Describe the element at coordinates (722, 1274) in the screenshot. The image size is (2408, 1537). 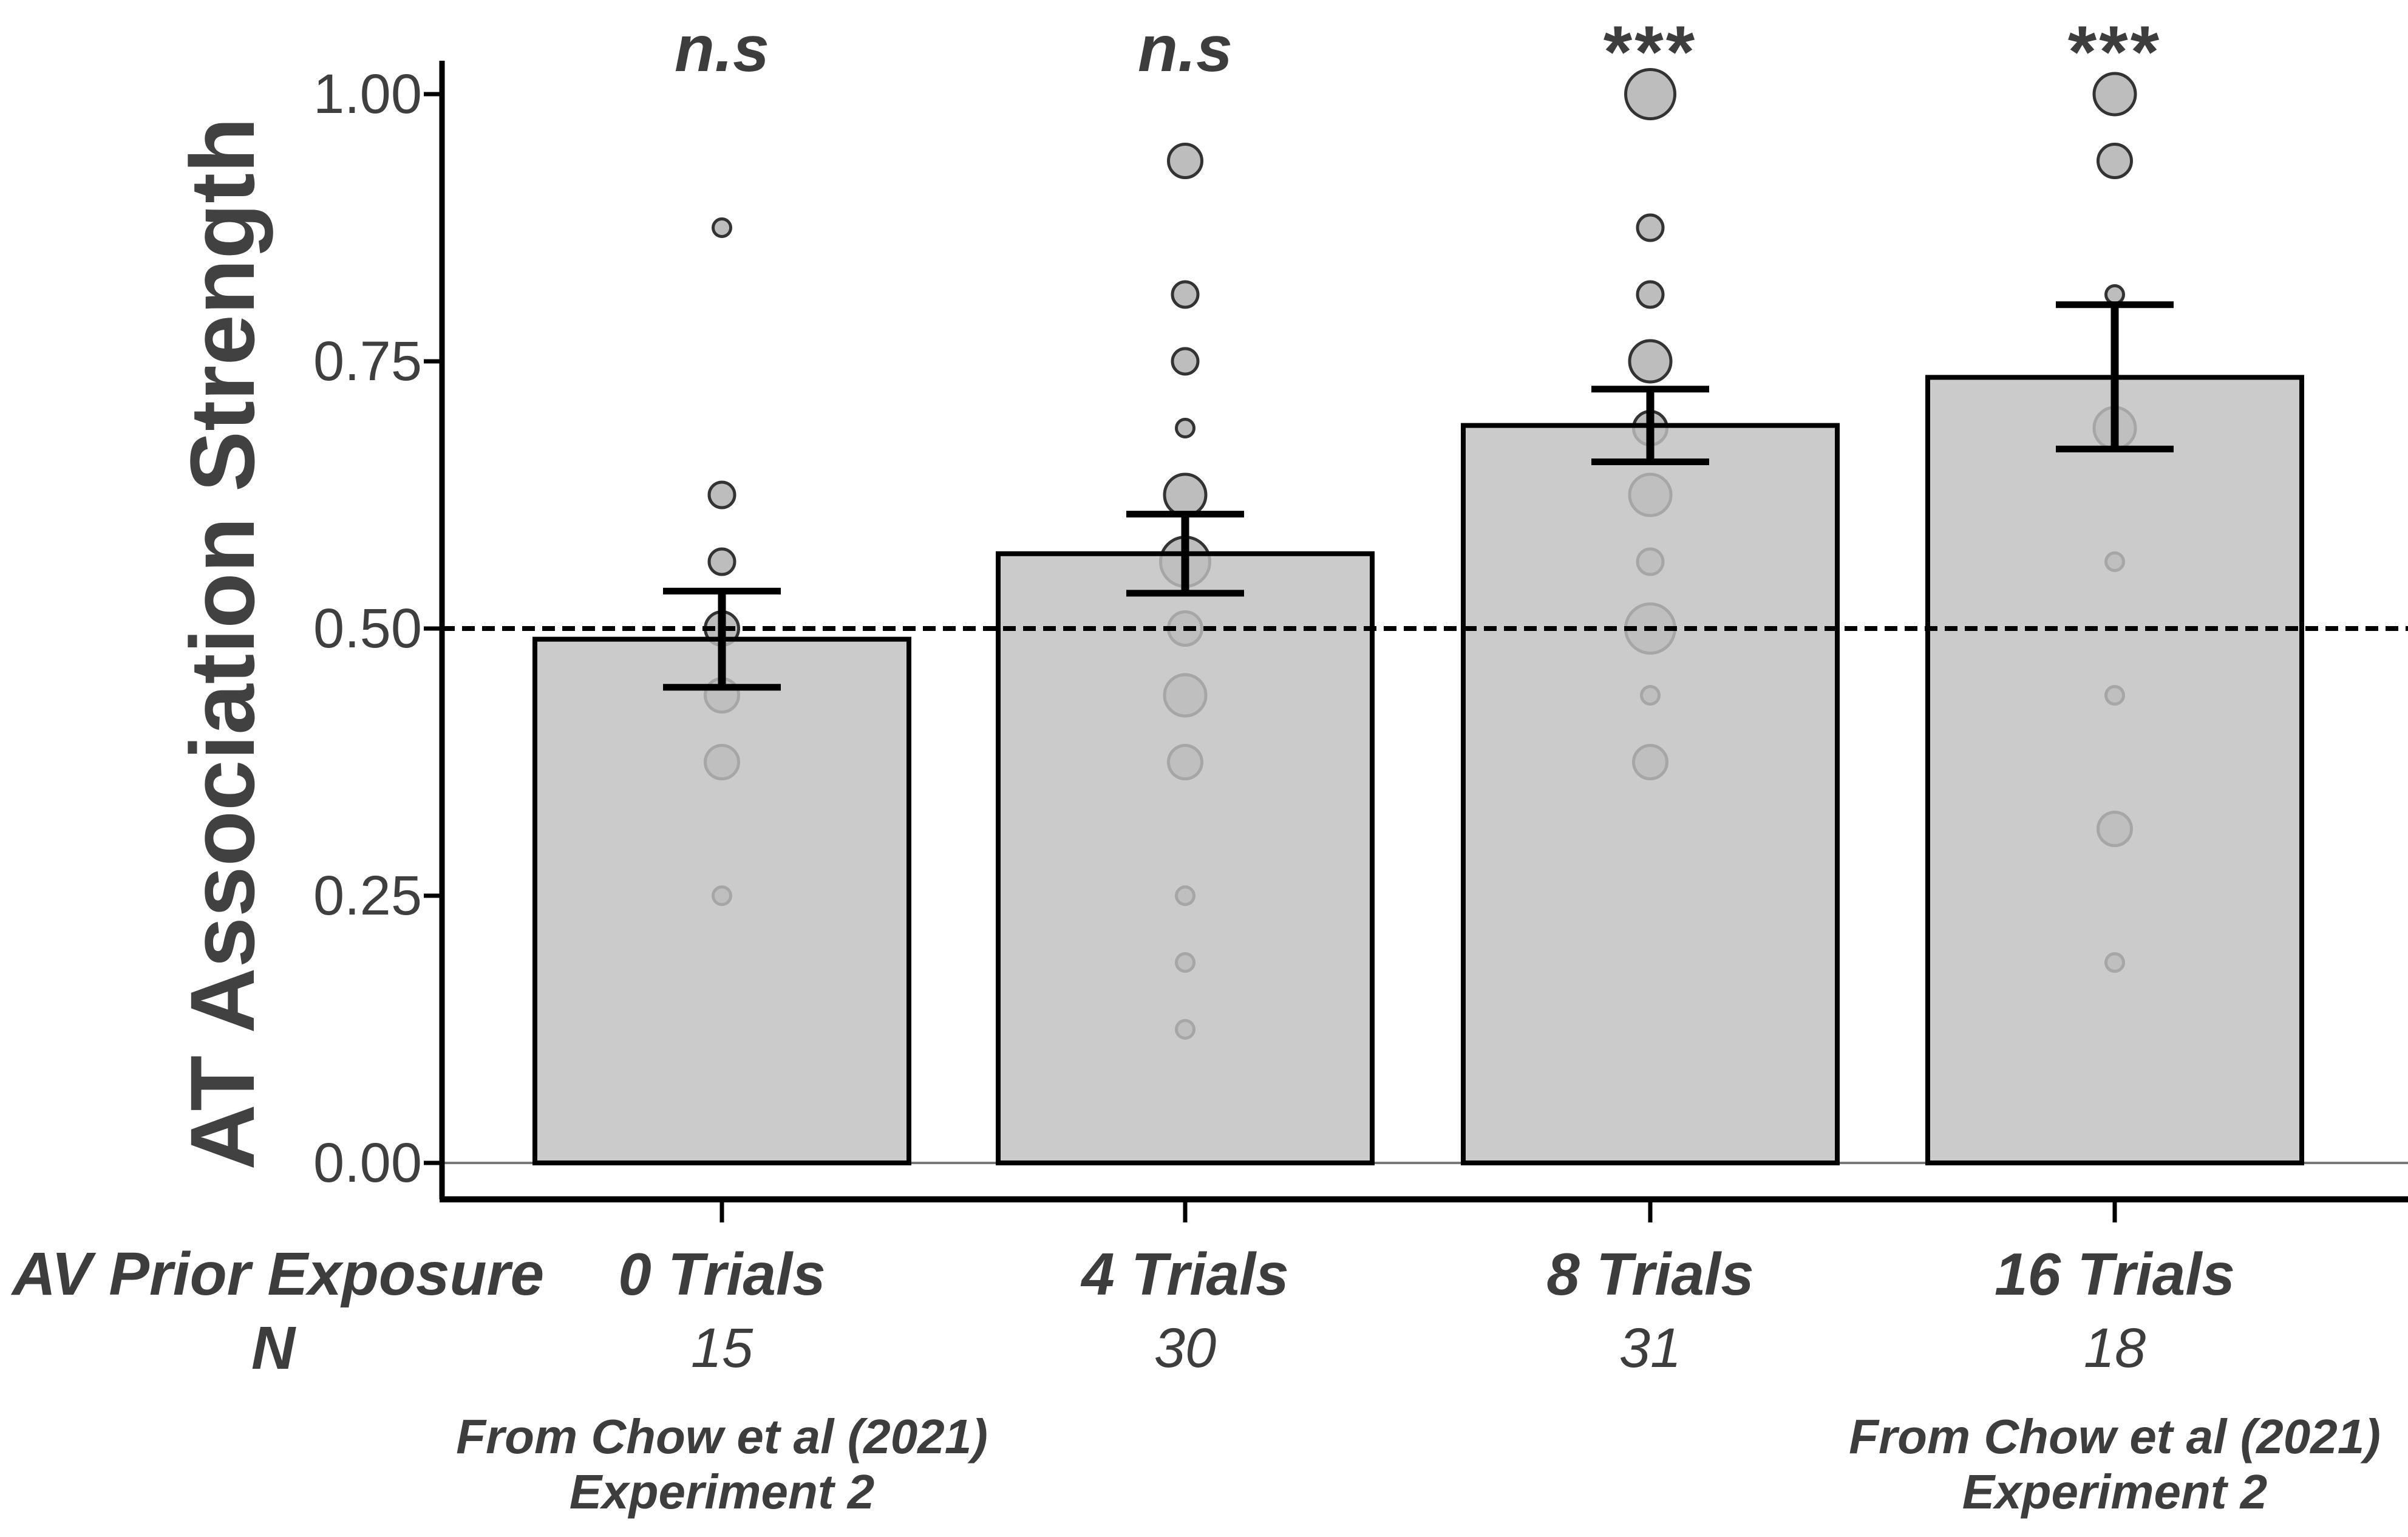
I see `category-label-0-trials: 0 Trials` at that location.